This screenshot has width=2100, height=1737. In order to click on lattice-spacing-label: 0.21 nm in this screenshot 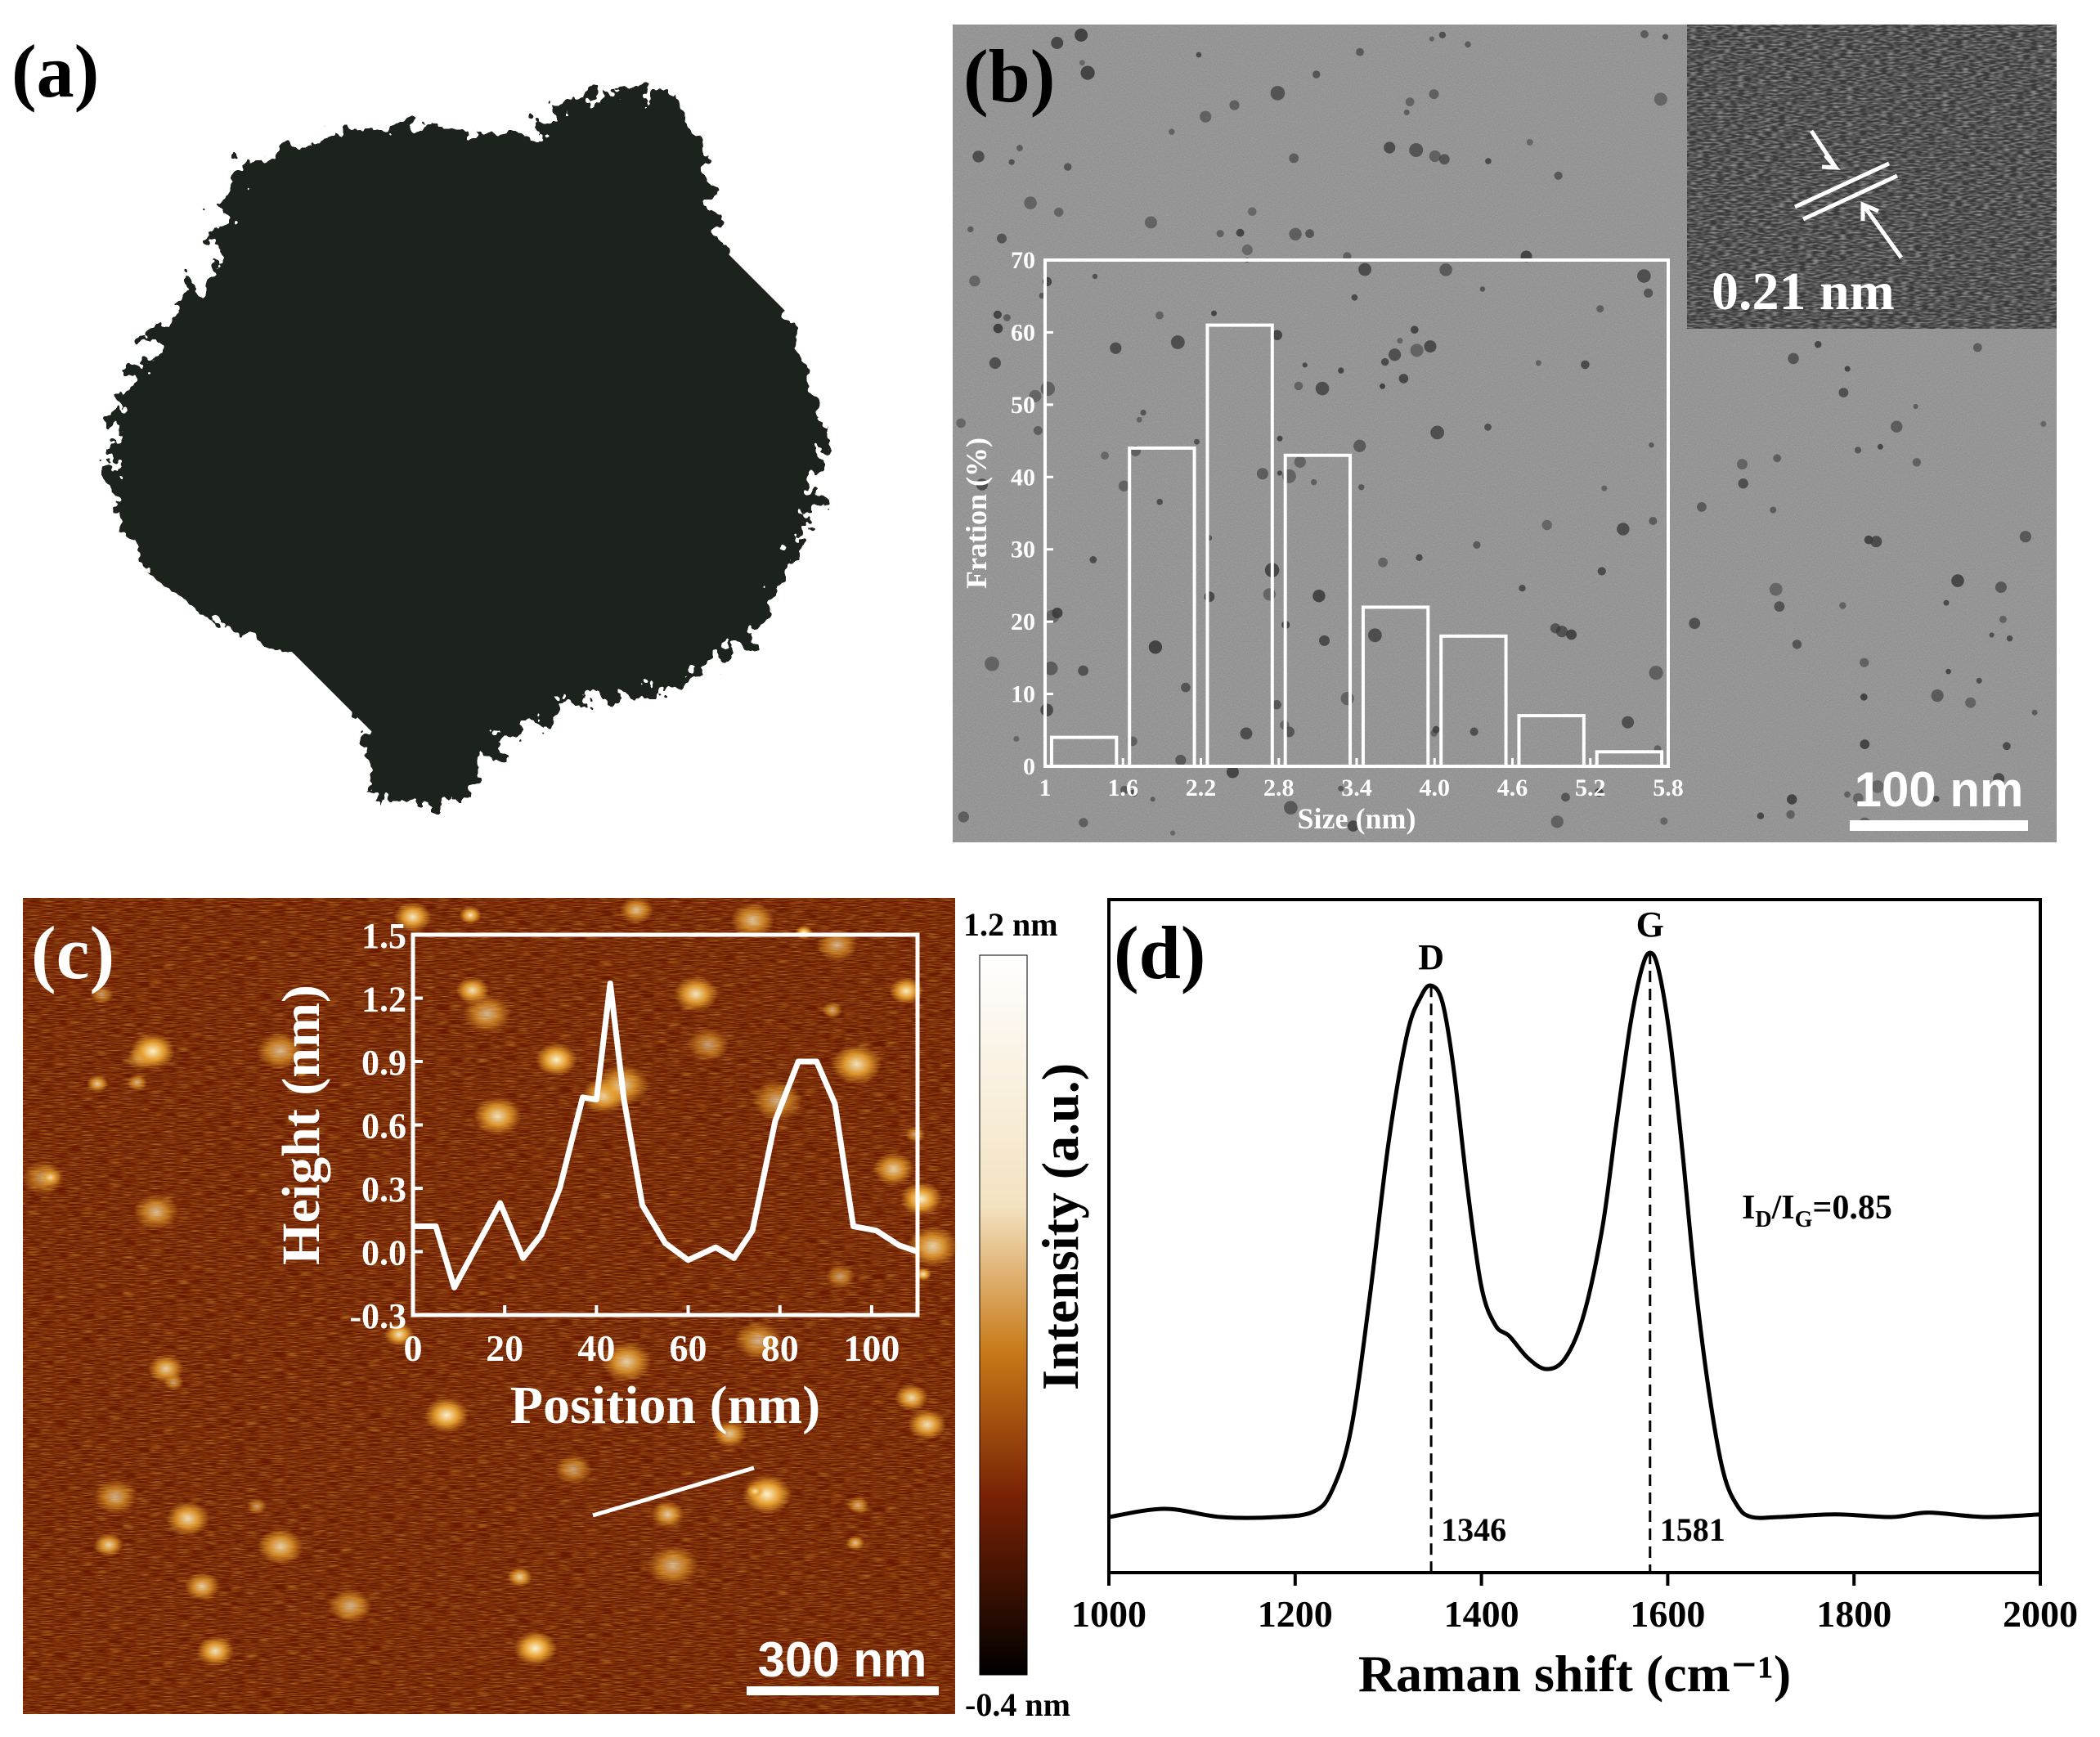, I will do `click(1803, 291)`.